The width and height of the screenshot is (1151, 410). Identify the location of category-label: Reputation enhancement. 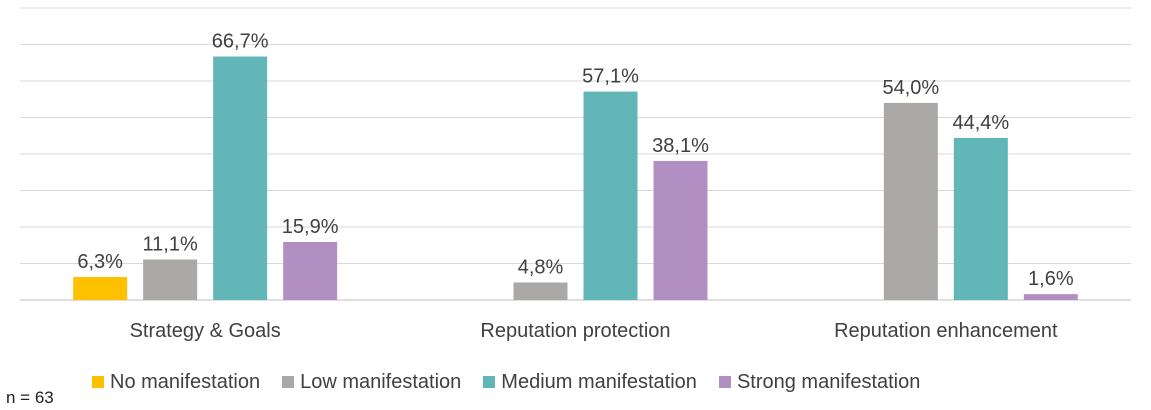
(946, 331).